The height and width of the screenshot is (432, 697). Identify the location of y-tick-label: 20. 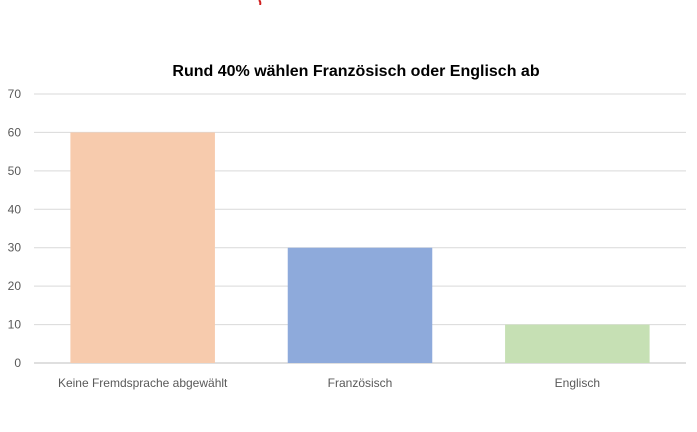
(15, 286).